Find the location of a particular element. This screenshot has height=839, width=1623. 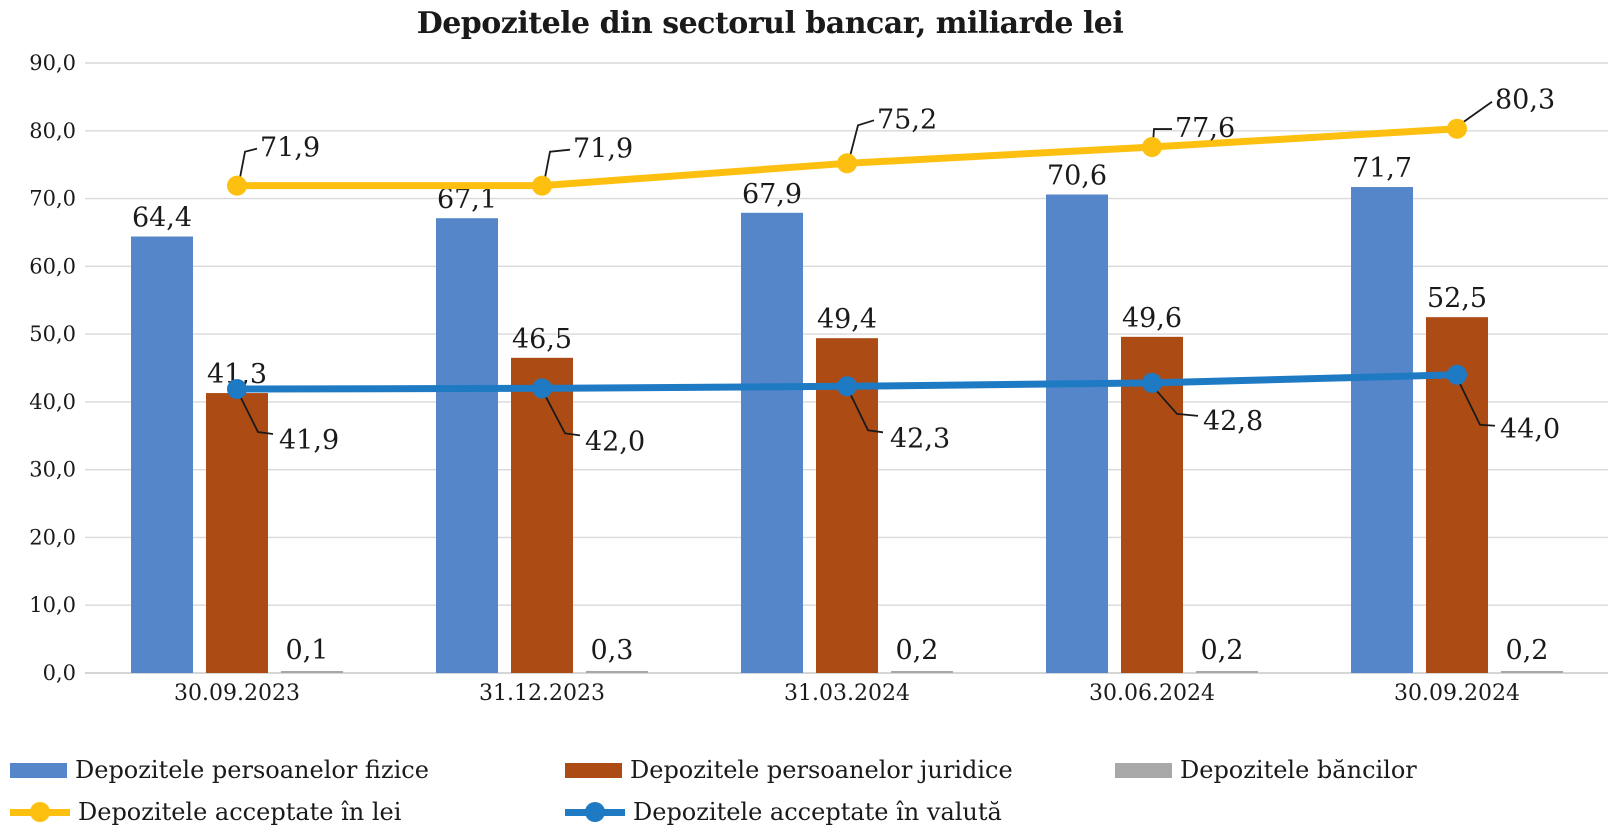

y-tick-label: 70,0 is located at coordinates (52, 199).